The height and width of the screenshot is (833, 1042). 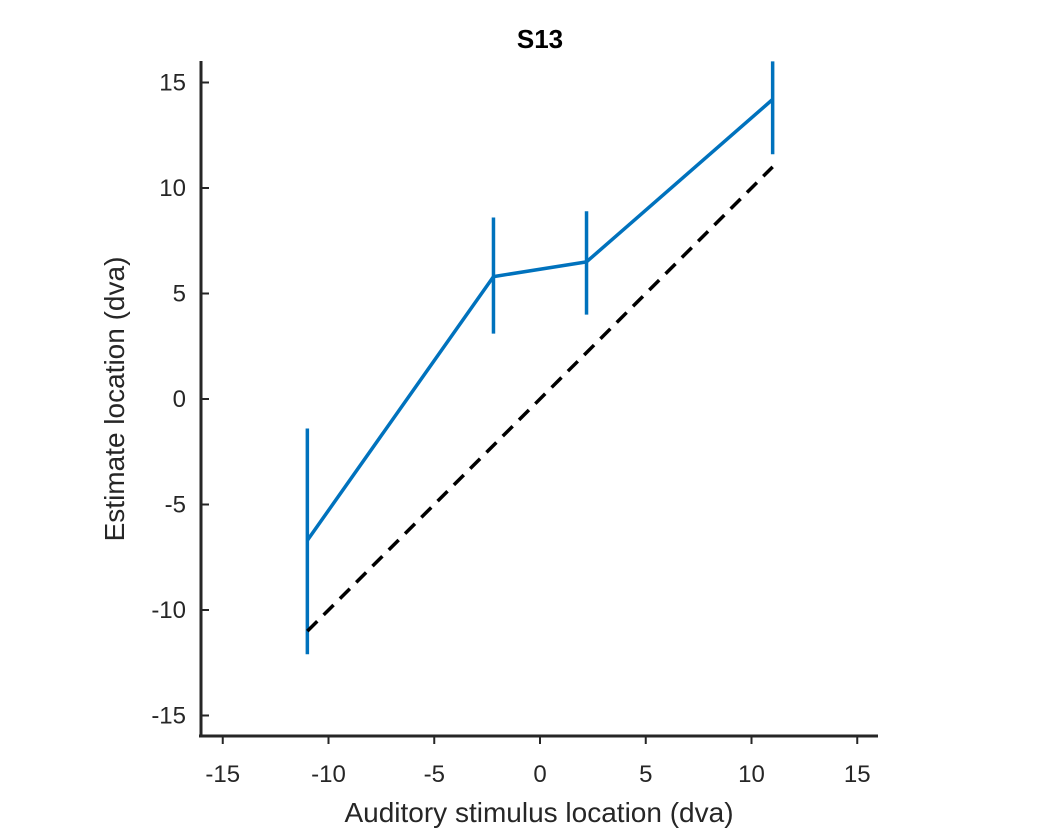 What do you see at coordinates (857, 774) in the screenshot?
I see `x-tick-label: 15` at bounding box center [857, 774].